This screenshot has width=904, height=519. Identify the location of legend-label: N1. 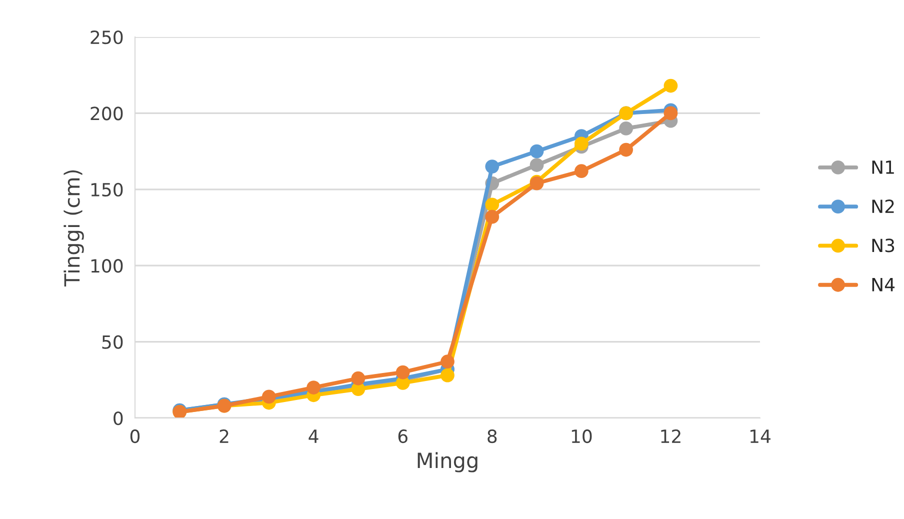
(883, 167).